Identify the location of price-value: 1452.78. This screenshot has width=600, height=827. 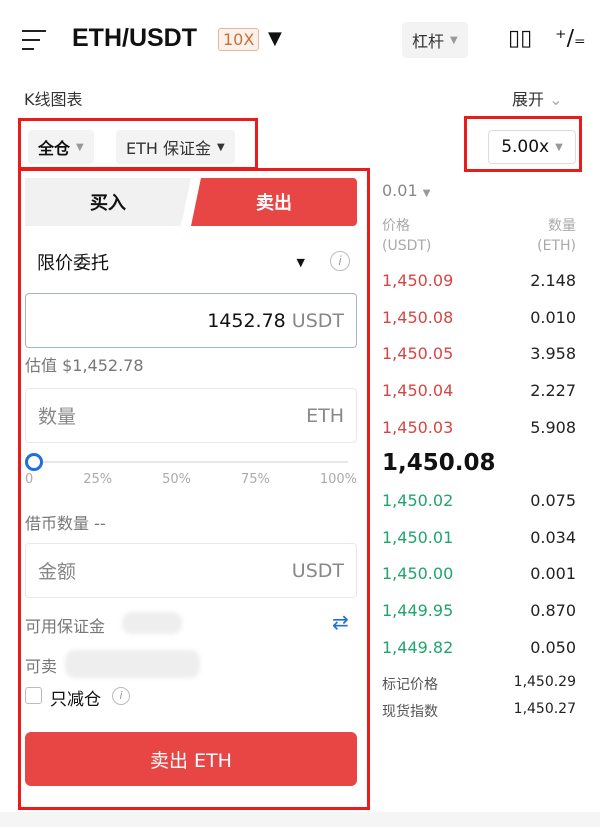
(246, 320).